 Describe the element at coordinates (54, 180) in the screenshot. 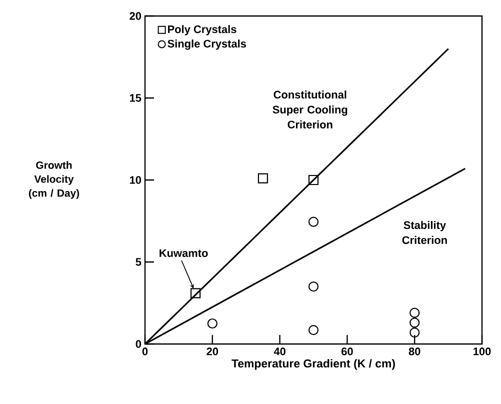

I see `y-axis-title: Growth Velocity (cm / Day)` at that location.